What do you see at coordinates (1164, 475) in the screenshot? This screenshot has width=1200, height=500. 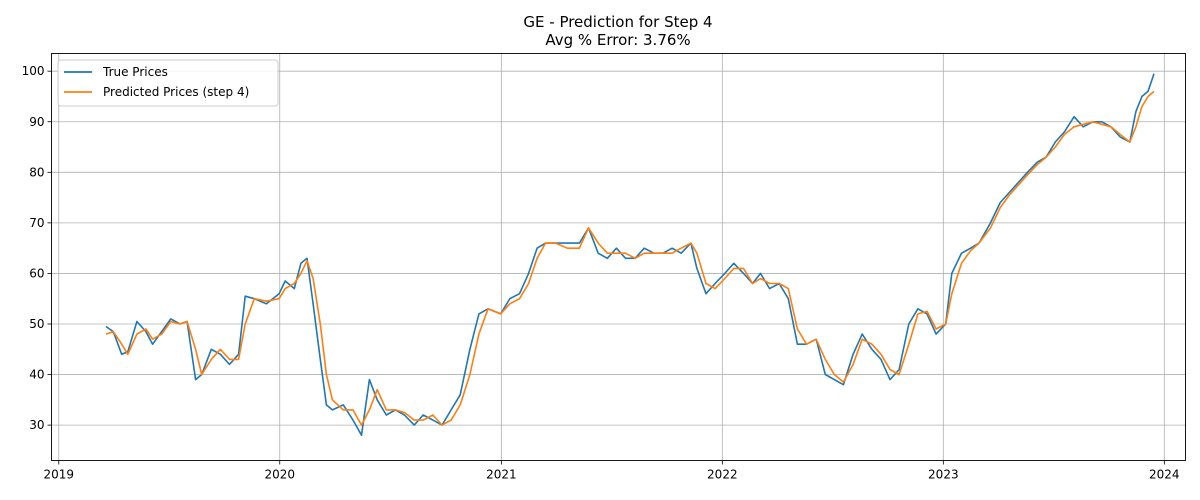 I see `x-tick-label: 2024` at bounding box center [1164, 475].